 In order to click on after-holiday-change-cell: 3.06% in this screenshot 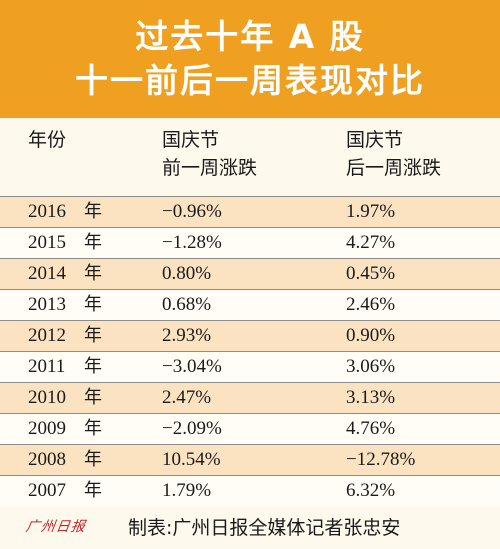, I will do `click(371, 366)`.